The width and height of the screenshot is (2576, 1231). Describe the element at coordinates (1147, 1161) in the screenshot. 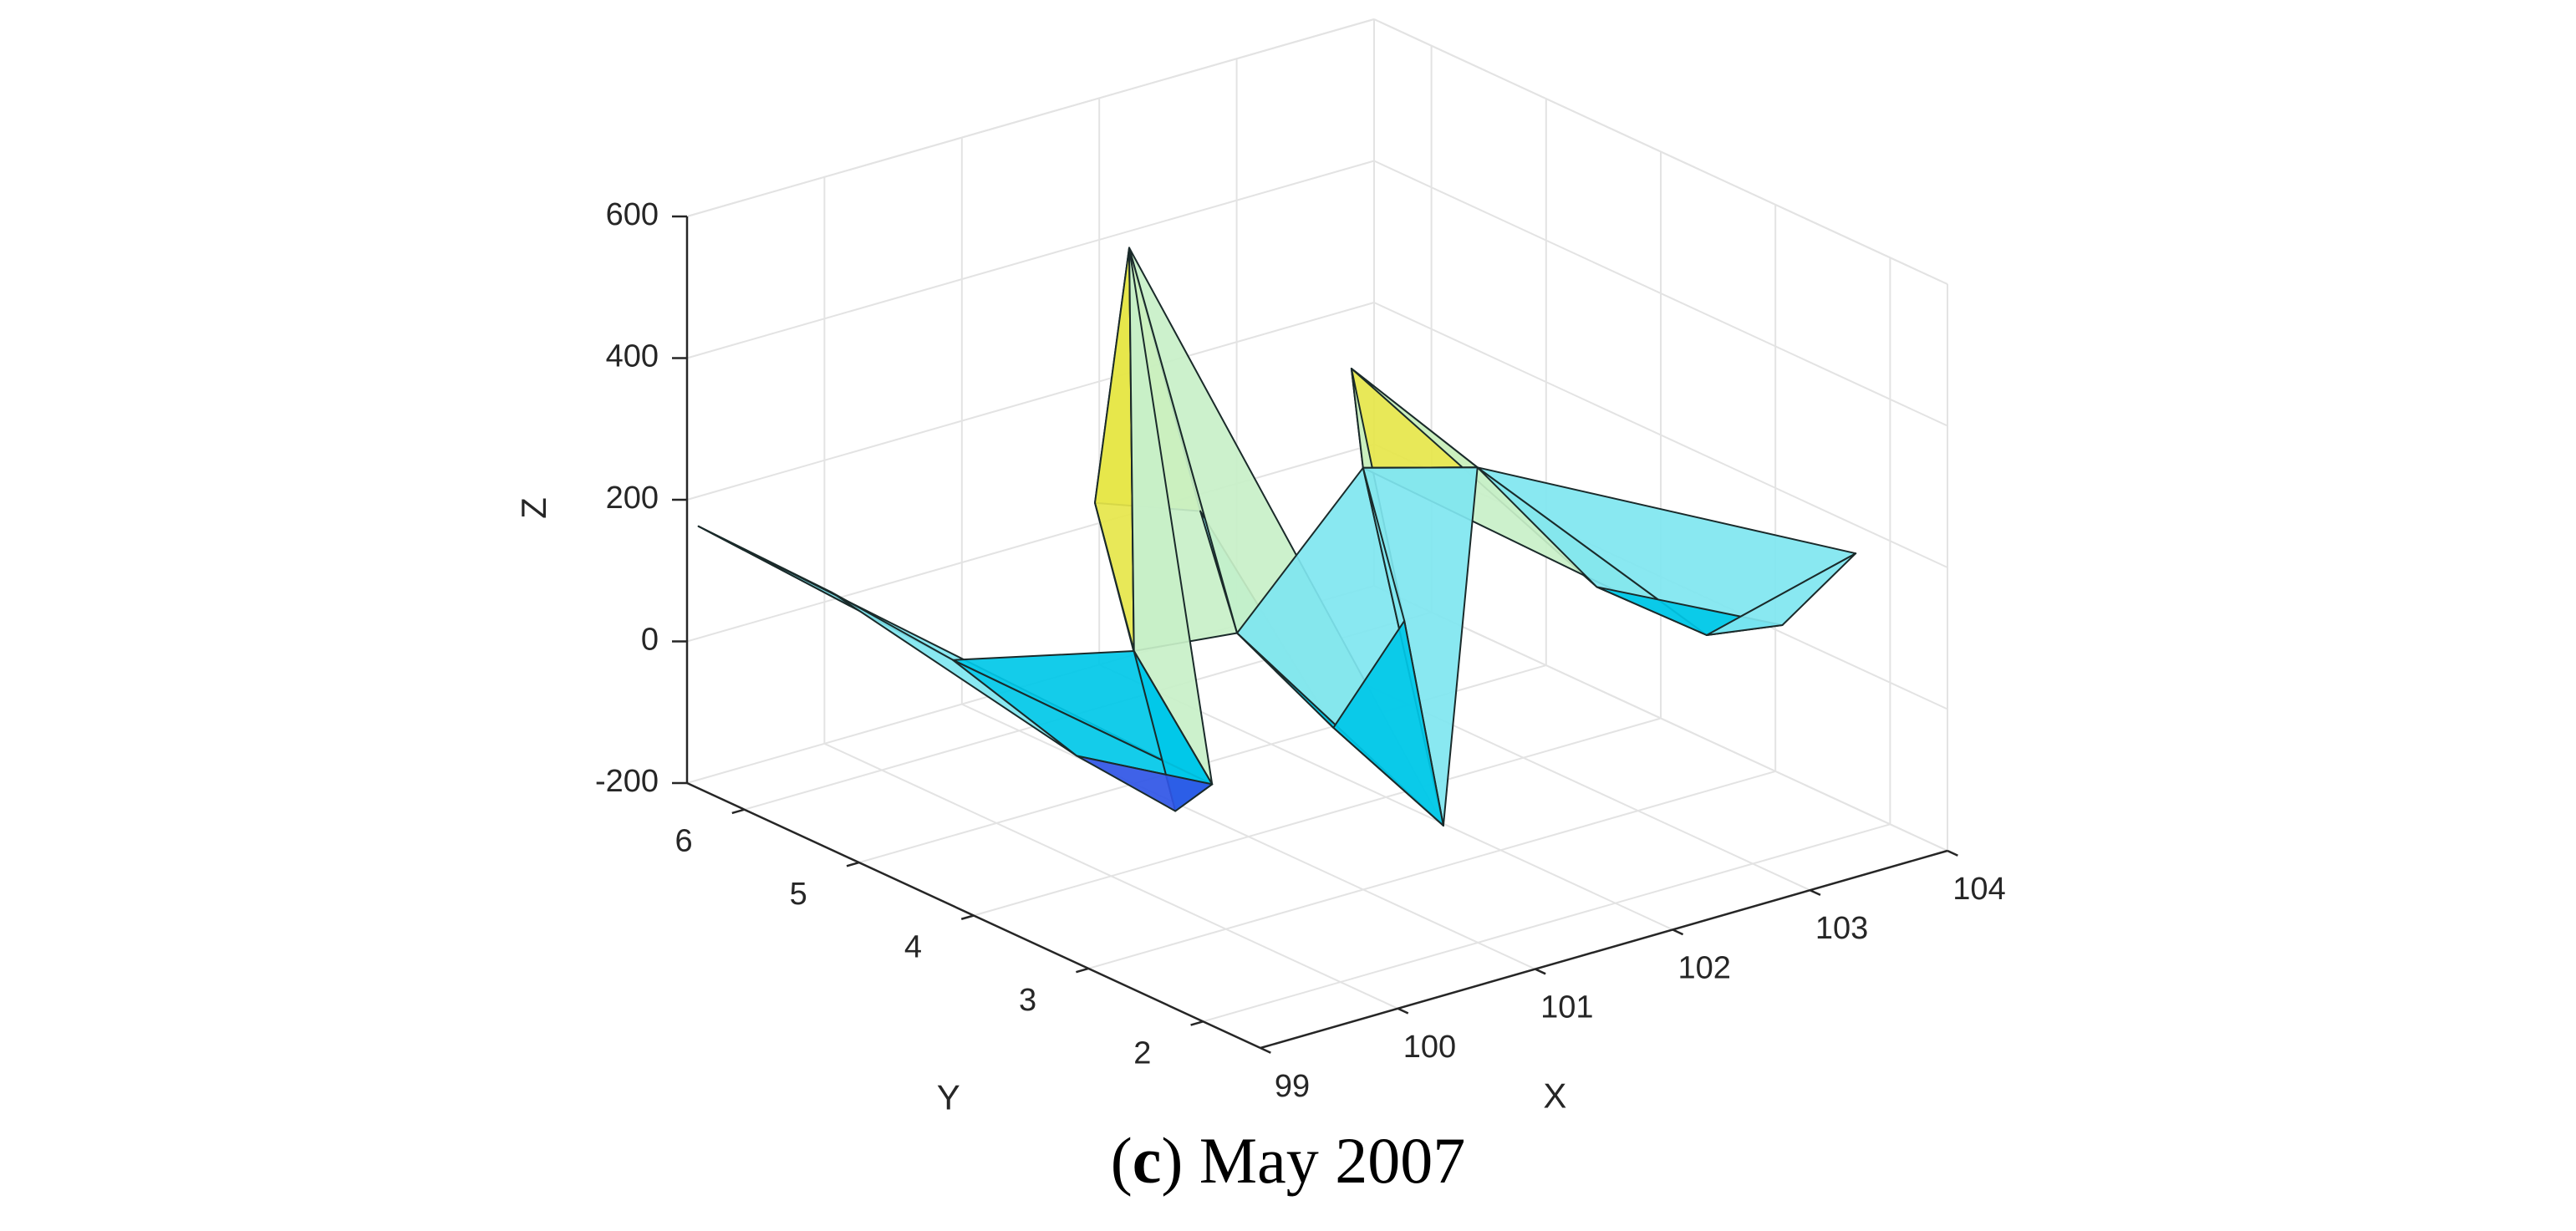

I see `caption-letter: c` at that location.